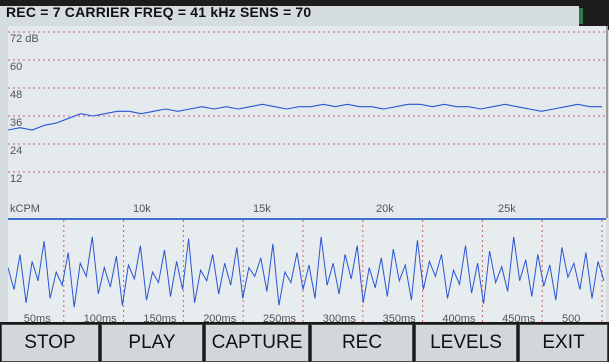  I want to click on rec-button: REC, so click(362, 343).